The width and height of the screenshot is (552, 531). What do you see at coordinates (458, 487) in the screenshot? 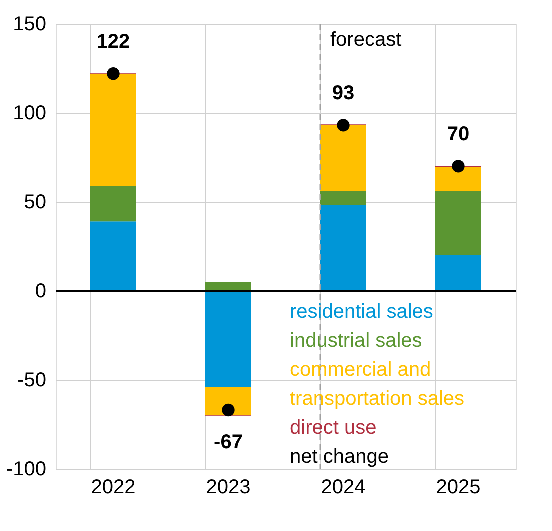
I see `x-tick-label: 2025` at bounding box center [458, 487].